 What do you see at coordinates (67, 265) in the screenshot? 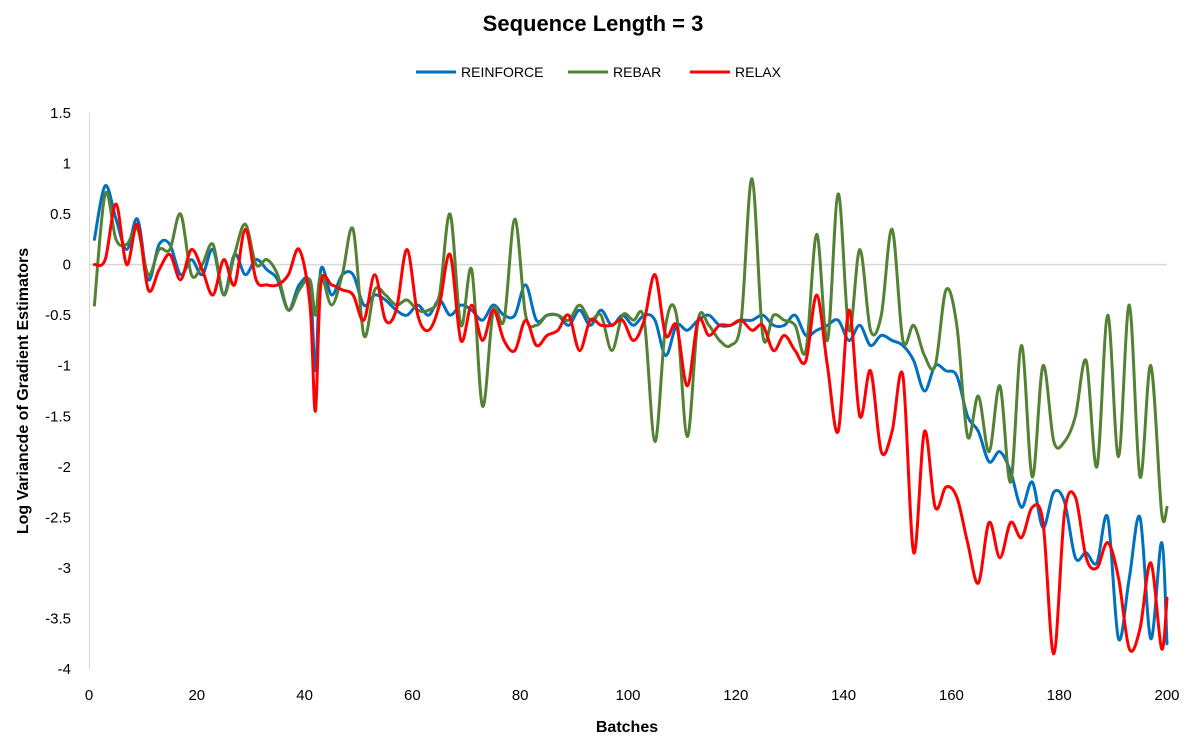
I see `y-tick-label: 0` at bounding box center [67, 265].